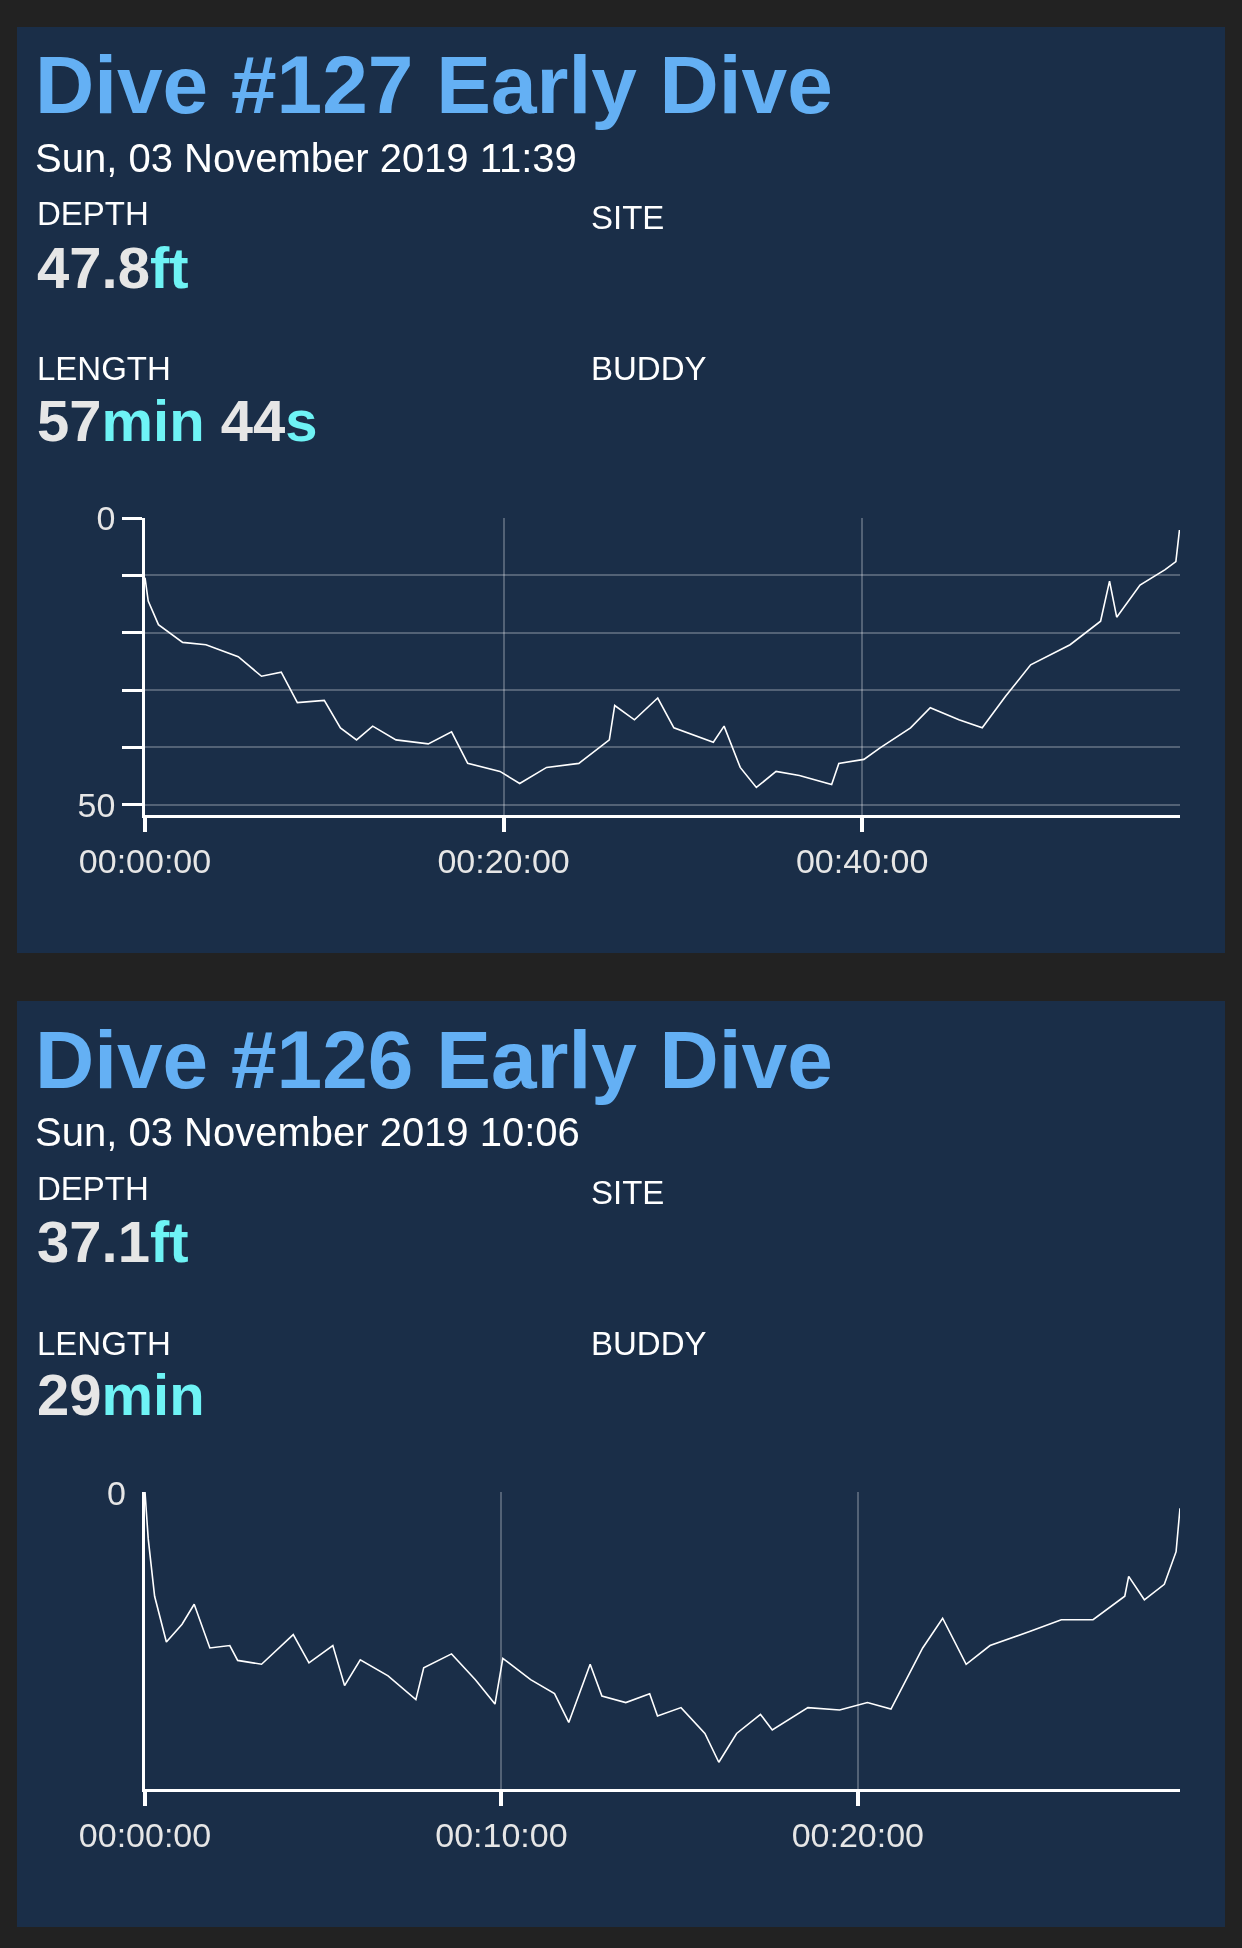 The image size is (1242, 1948). I want to click on x-tick-label: 00:10:00, so click(501, 1834).